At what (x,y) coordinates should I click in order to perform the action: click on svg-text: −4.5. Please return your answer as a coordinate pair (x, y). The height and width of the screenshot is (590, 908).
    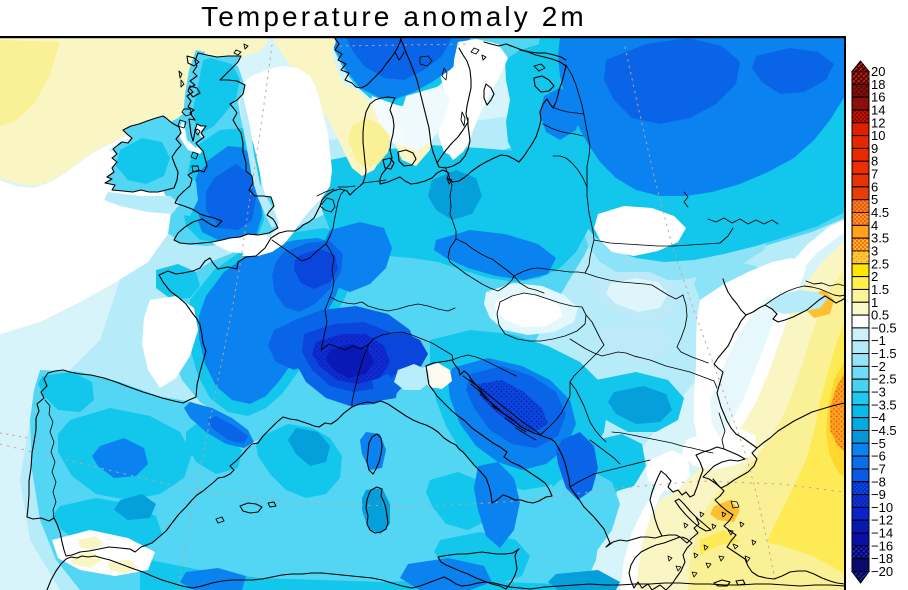
    Looking at the image, I should click on (884, 430).